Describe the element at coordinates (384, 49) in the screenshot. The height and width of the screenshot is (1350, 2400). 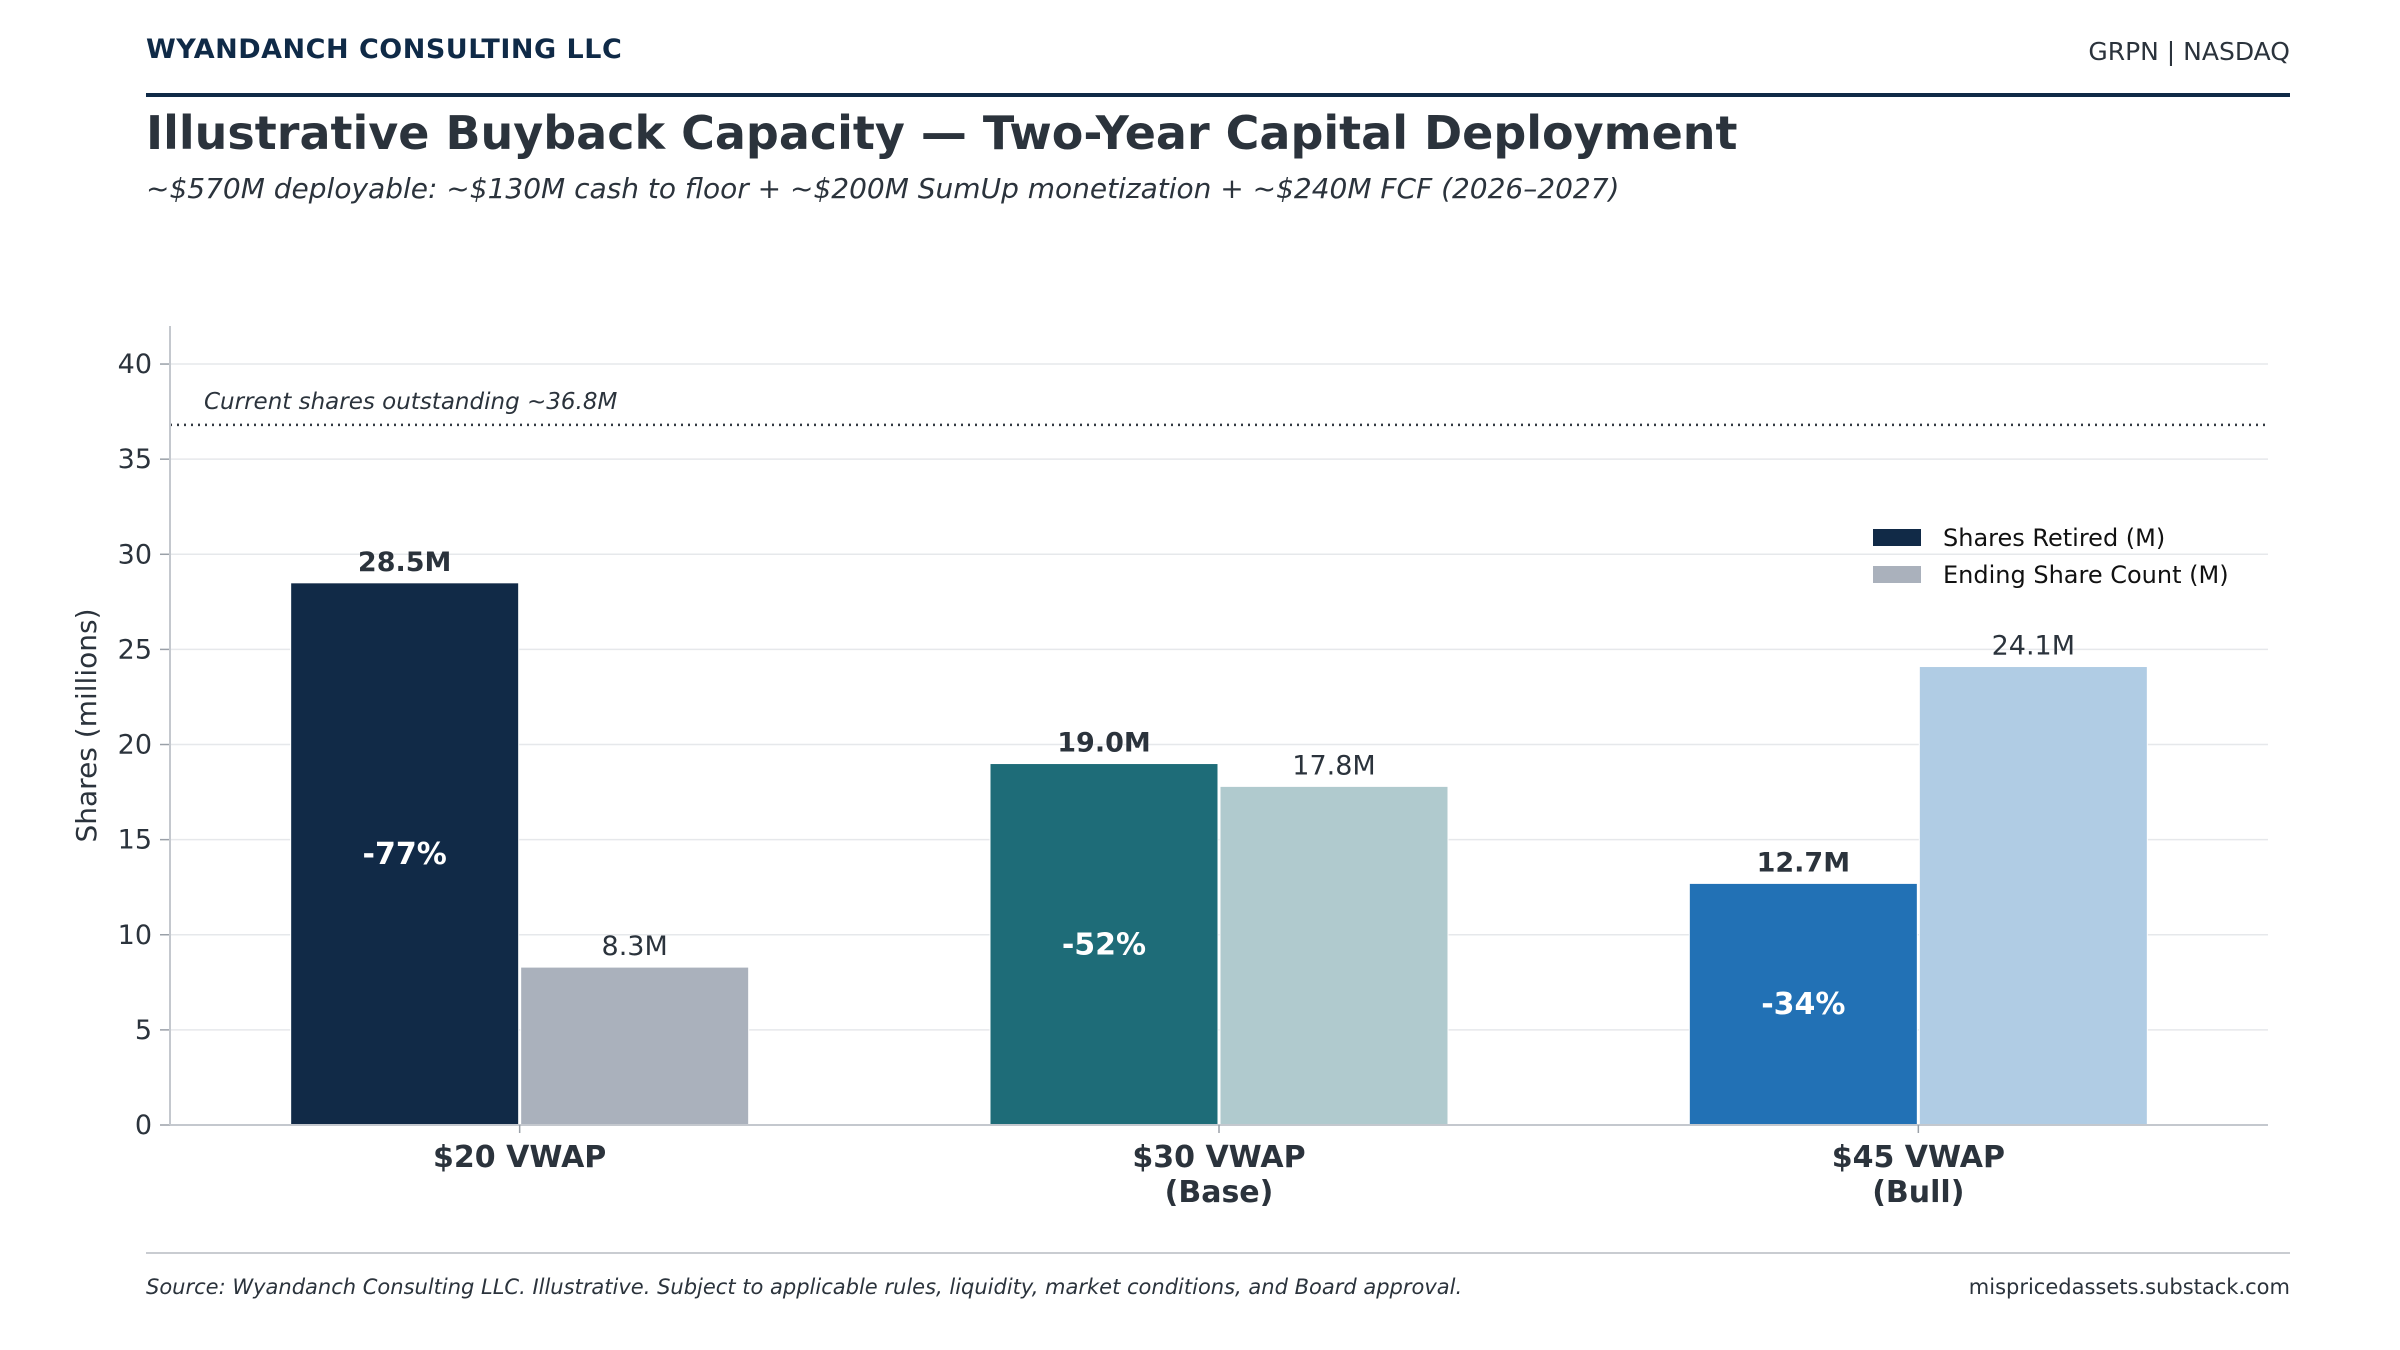
I see `firm-name: WYANDANCH CONSULTING LLC` at that location.